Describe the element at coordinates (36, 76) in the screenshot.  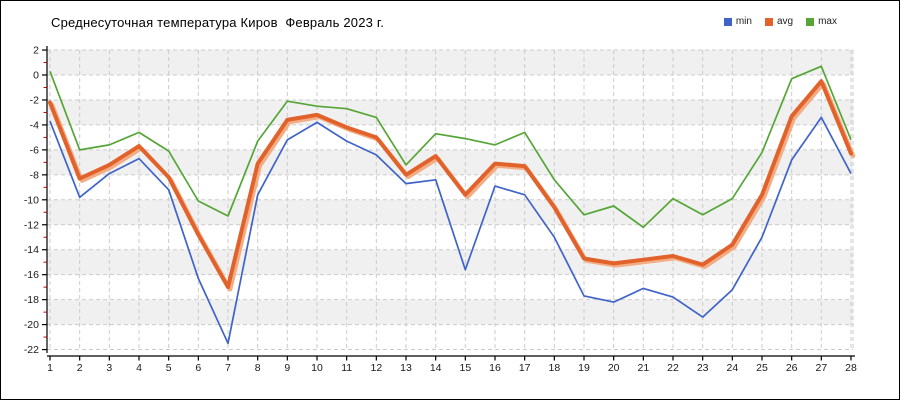
I see `y-tick-label: 0` at that location.